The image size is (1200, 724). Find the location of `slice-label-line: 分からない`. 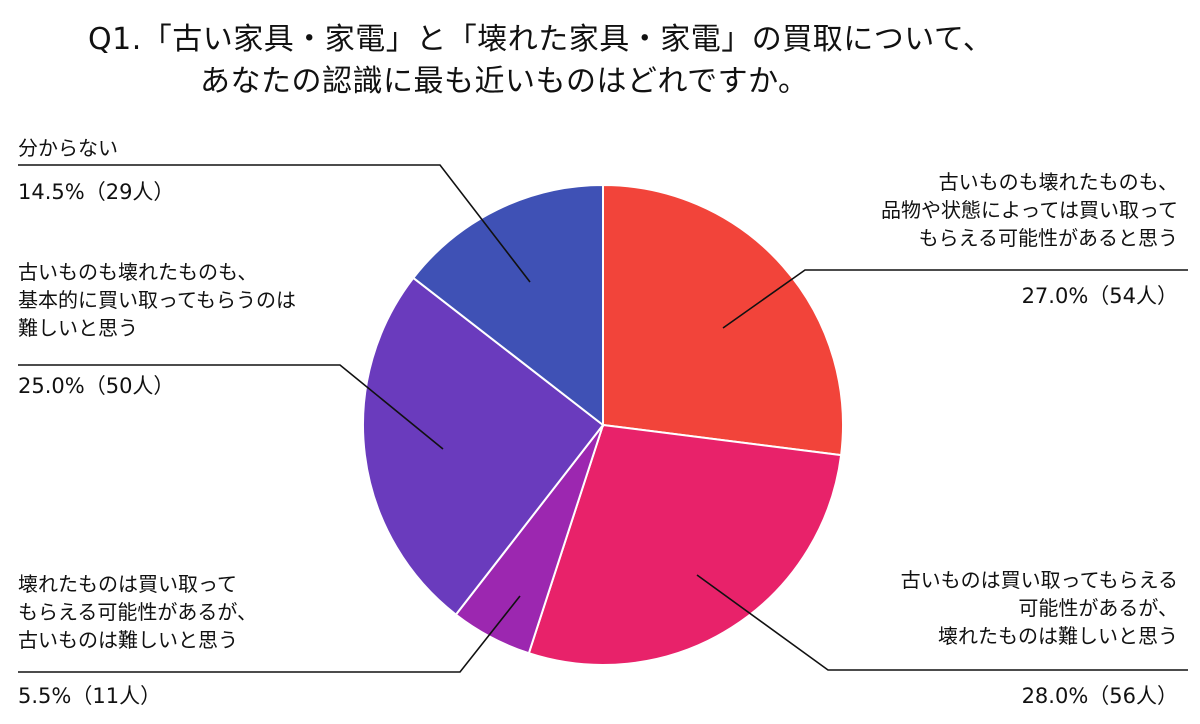

slice-label-line: 分からない is located at coordinates (68, 148).